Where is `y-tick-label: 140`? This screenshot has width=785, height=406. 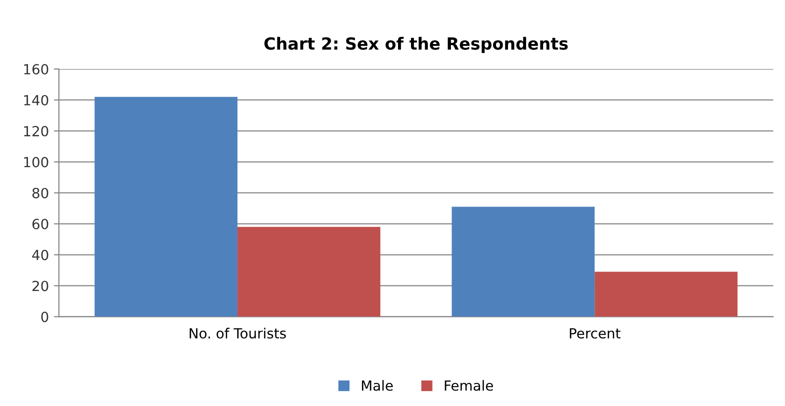 y-tick-label: 140 is located at coordinates (36, 100).